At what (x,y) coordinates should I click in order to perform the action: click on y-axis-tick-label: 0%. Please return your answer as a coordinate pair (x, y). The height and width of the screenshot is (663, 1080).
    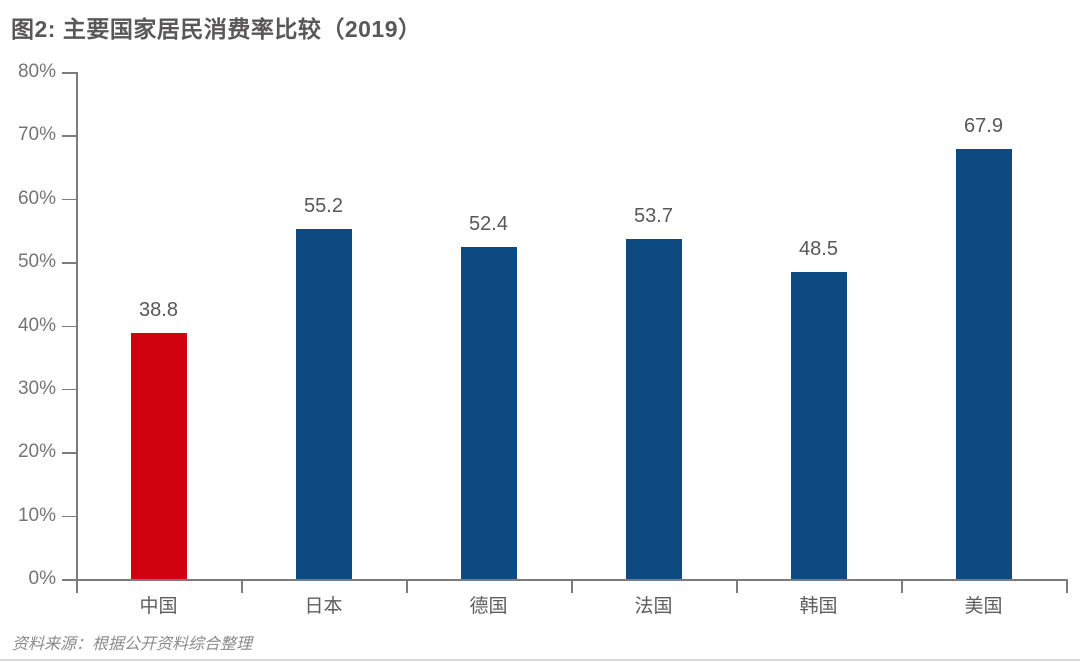
    Looking at the image, I should click on (42, 578).